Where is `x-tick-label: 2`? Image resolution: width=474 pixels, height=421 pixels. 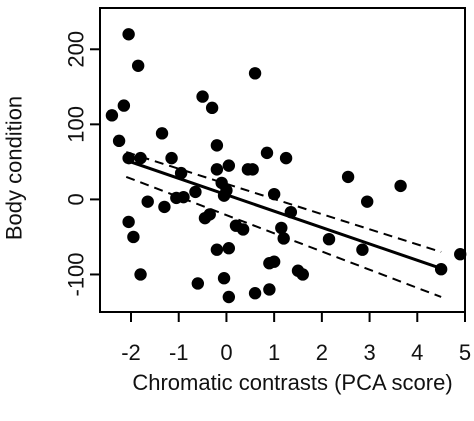 x-tick-label: 2 is located at coordinates (322, 352).